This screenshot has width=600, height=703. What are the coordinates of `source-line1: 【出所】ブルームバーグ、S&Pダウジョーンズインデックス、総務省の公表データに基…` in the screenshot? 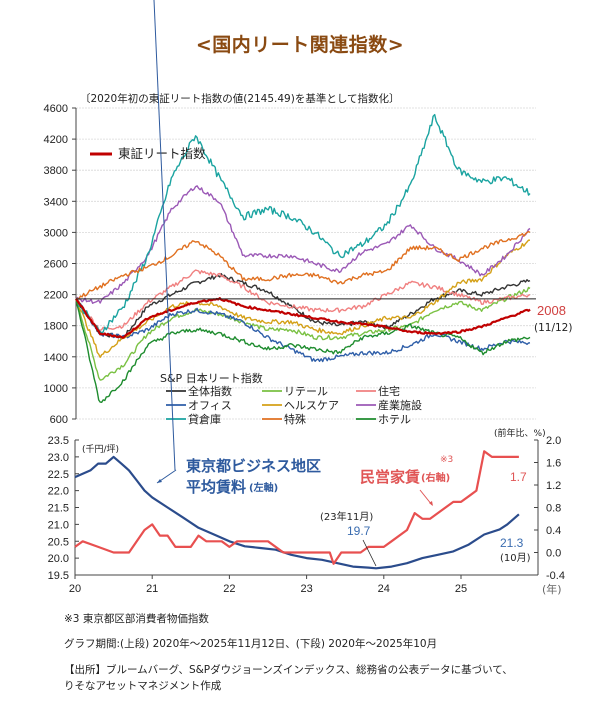 It's located at (288, 670).